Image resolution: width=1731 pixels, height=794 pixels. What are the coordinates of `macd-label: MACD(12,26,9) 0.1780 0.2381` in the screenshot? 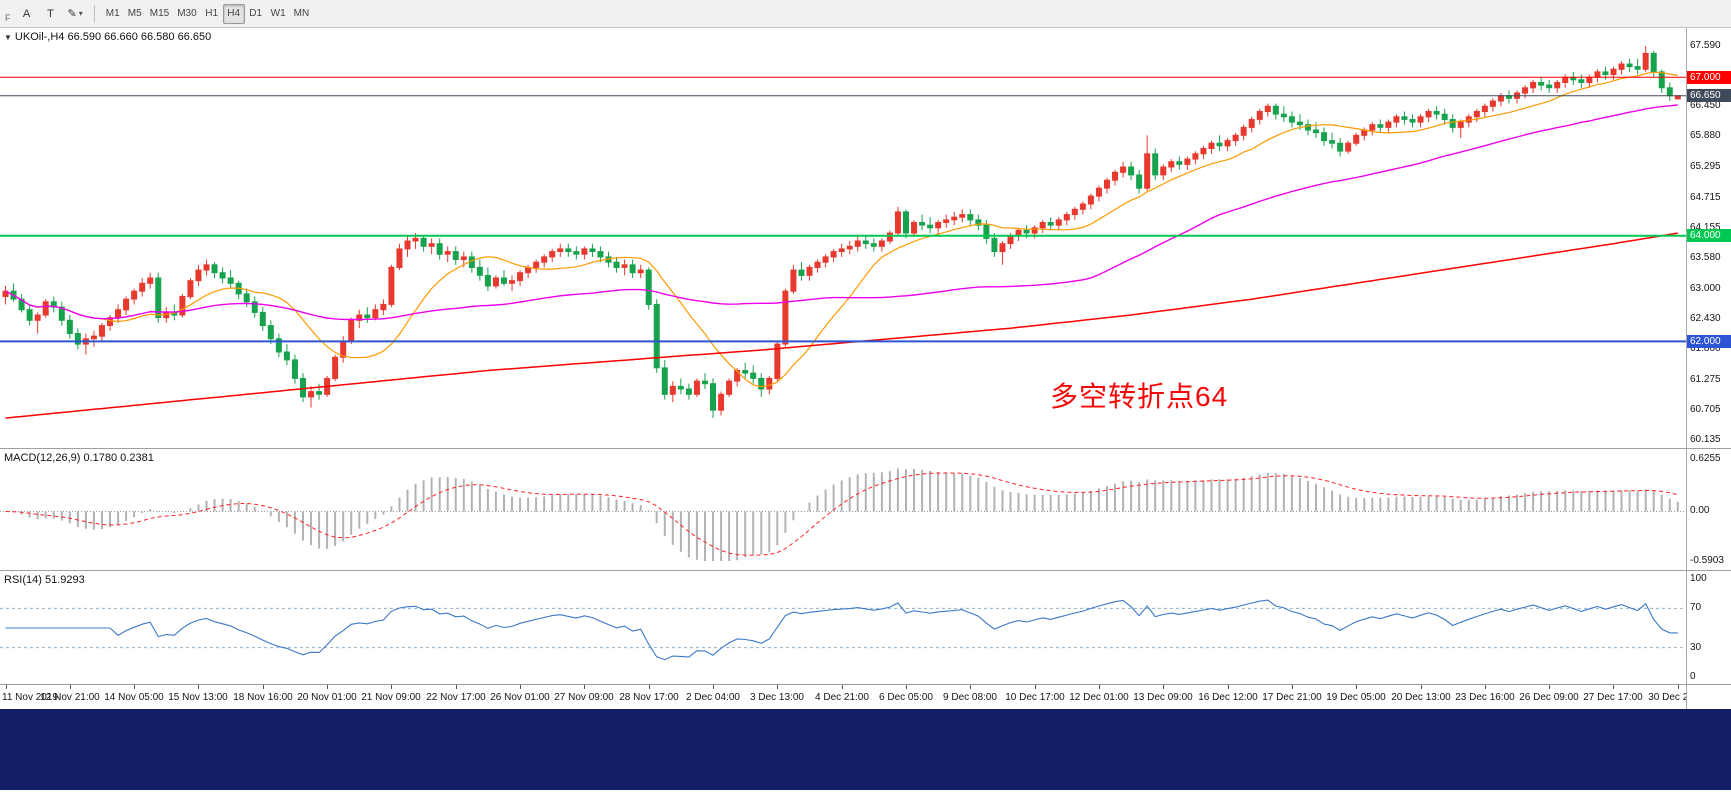 It's located at (79, 458).